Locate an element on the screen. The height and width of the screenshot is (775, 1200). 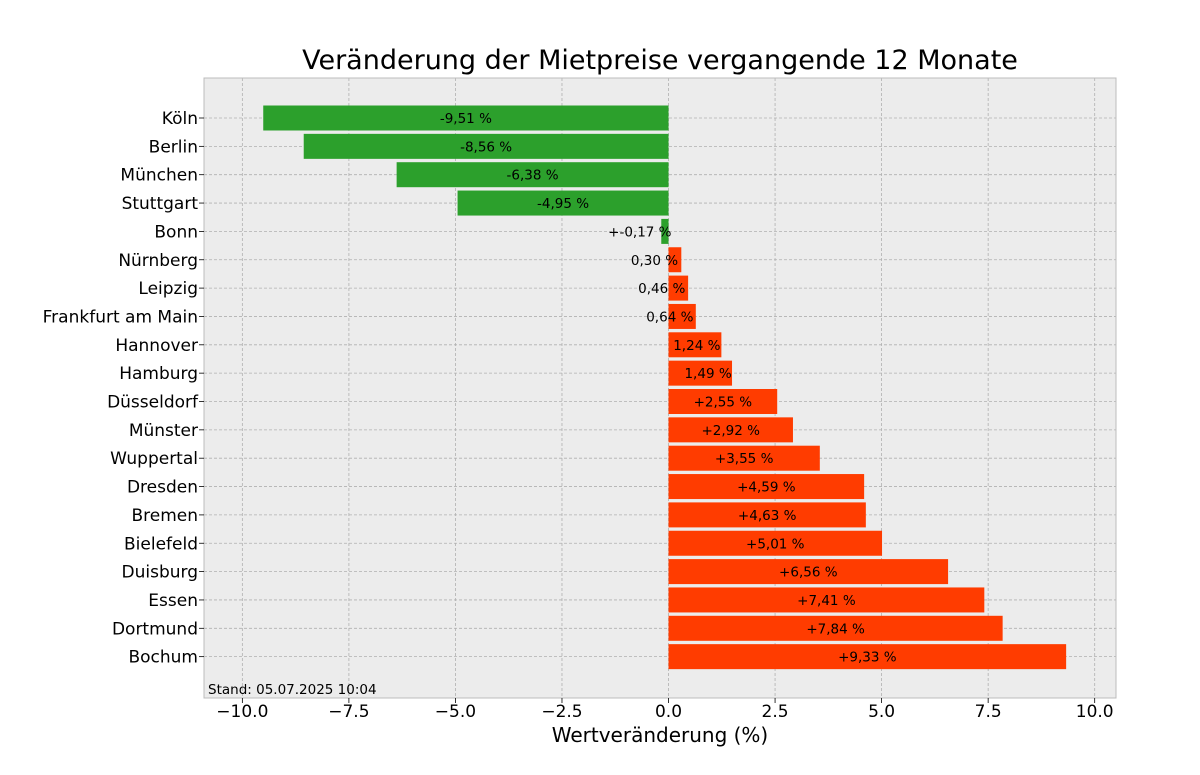
y-tick-label: Bremen is located at coordinates (164, 516).